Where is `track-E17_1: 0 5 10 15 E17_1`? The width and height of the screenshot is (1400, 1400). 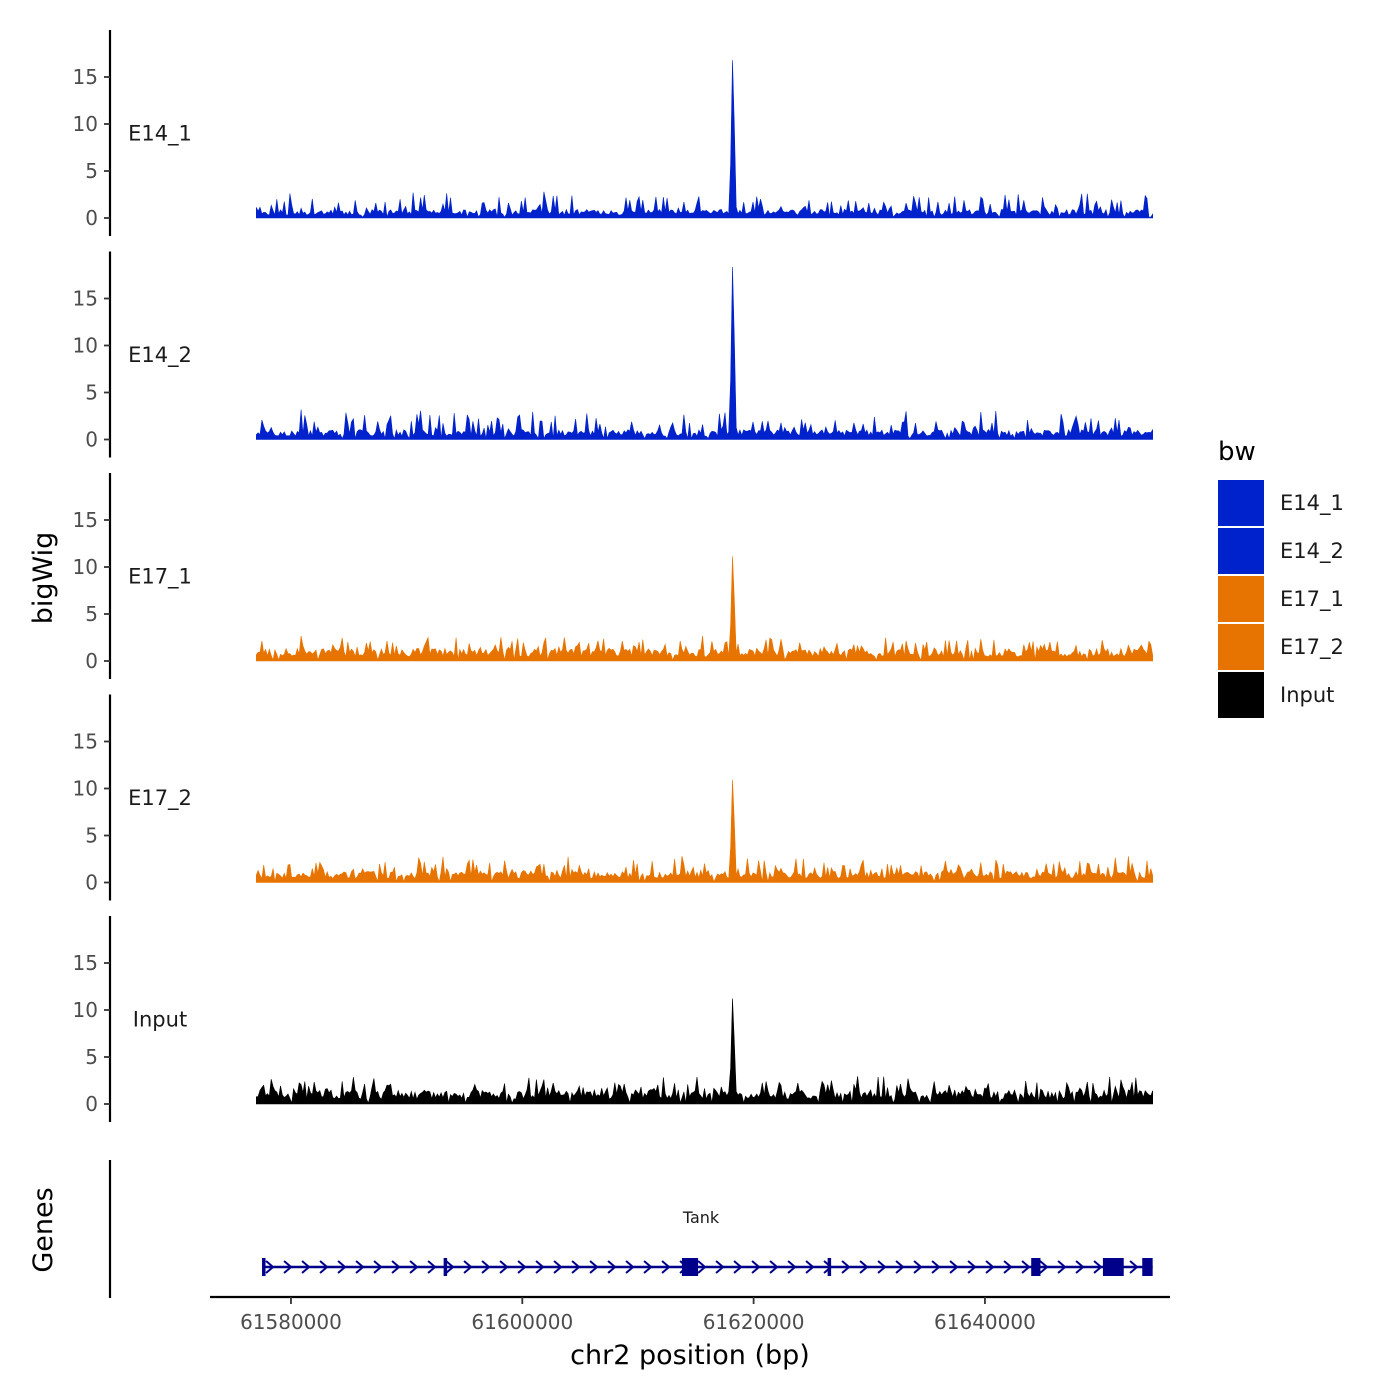 track-E17_1: 0 5 10 15 E17_1 is located at coordinates (613, 576).